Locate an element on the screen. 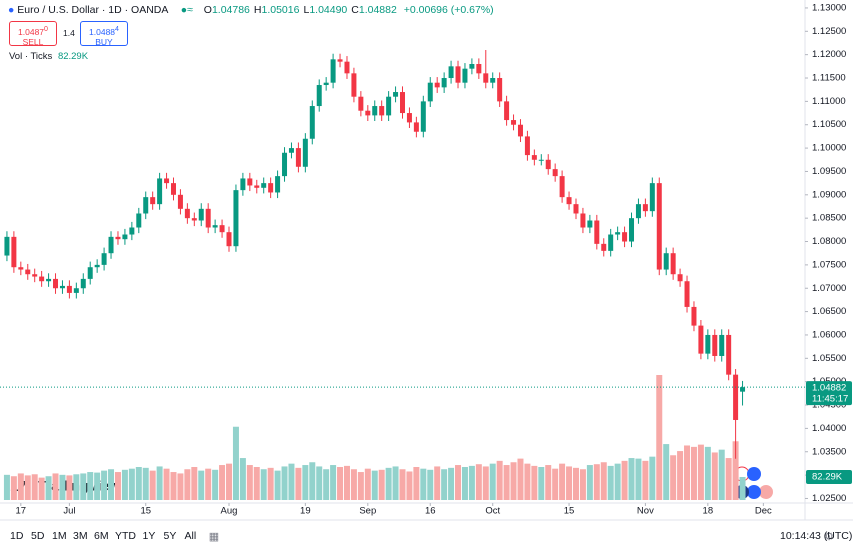 This screenshot has height=550, width=853. ohlc-letter: O is located at coordinates (207, 10).